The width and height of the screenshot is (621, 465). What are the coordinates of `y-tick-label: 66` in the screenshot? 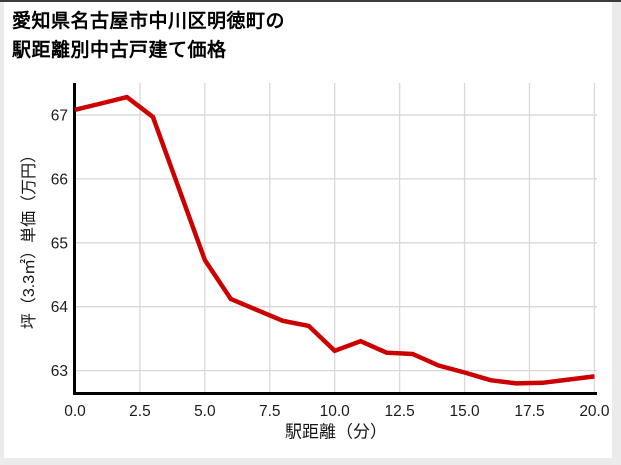 It's located at (59, 179).